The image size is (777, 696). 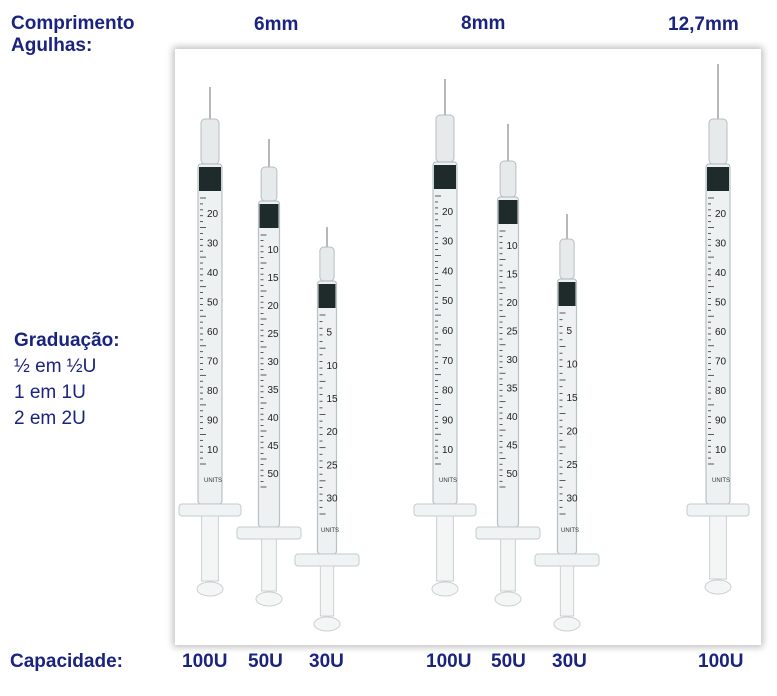 I want to click on capacity-label: 50U, so click(x=508, y=661).